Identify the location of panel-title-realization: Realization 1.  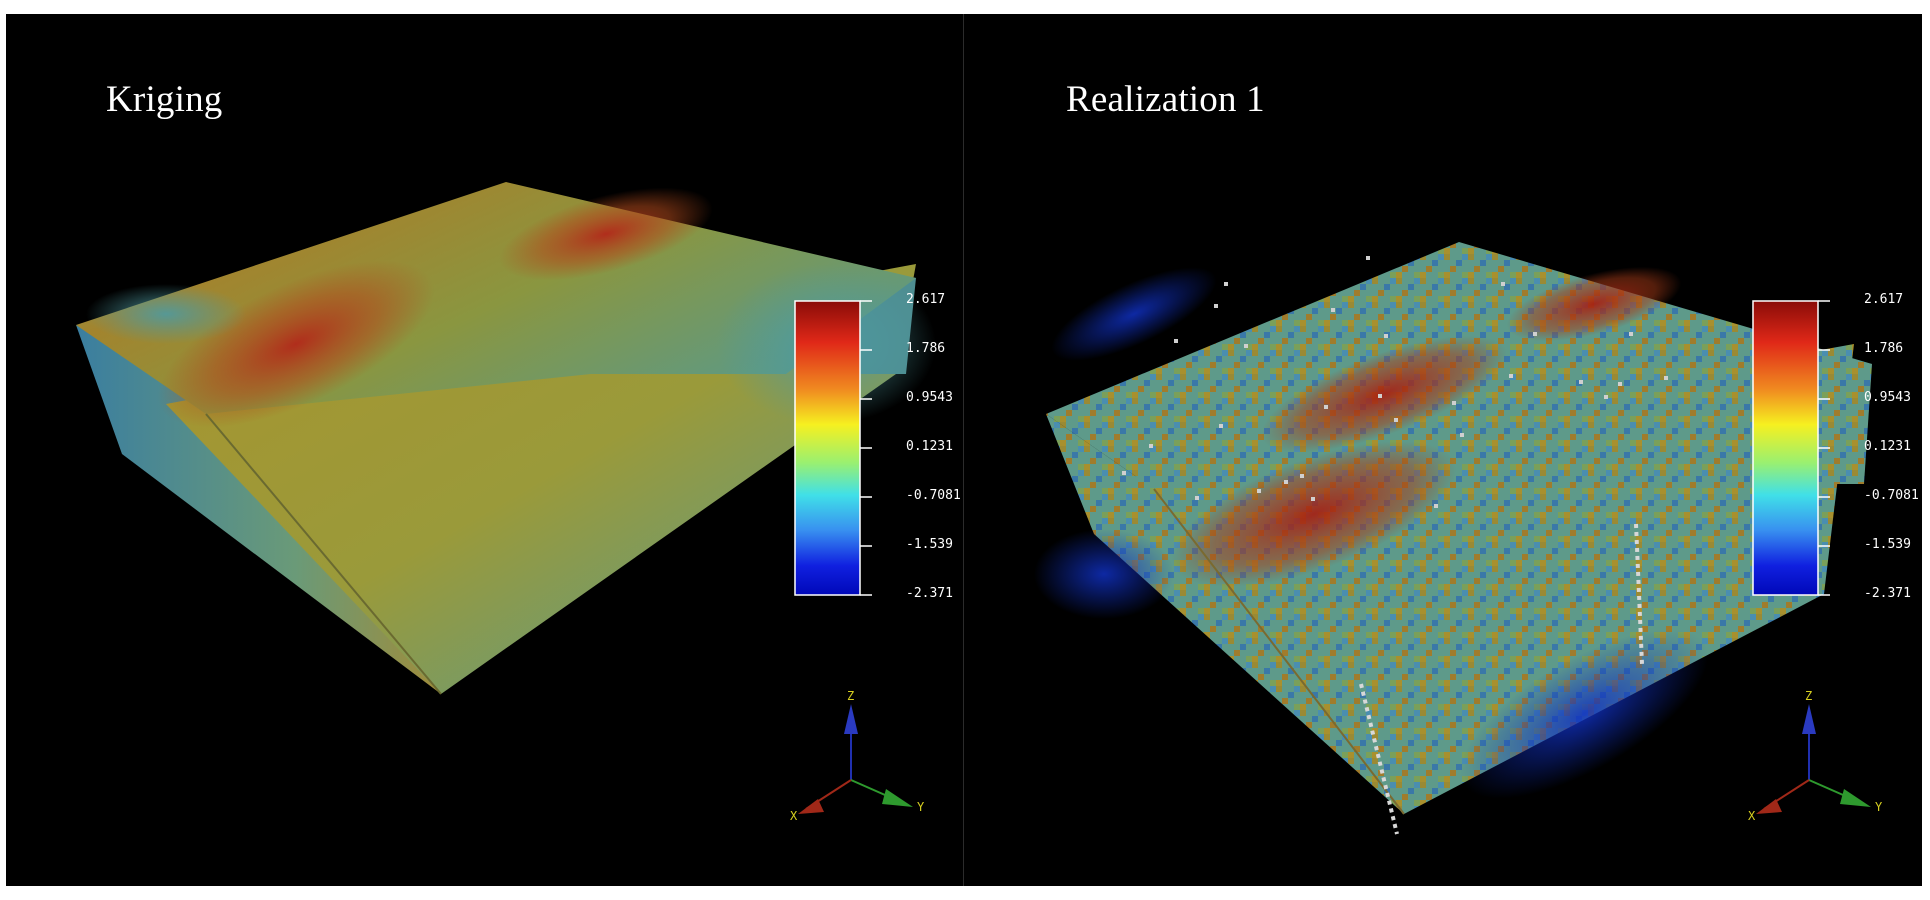
(1165, 99).